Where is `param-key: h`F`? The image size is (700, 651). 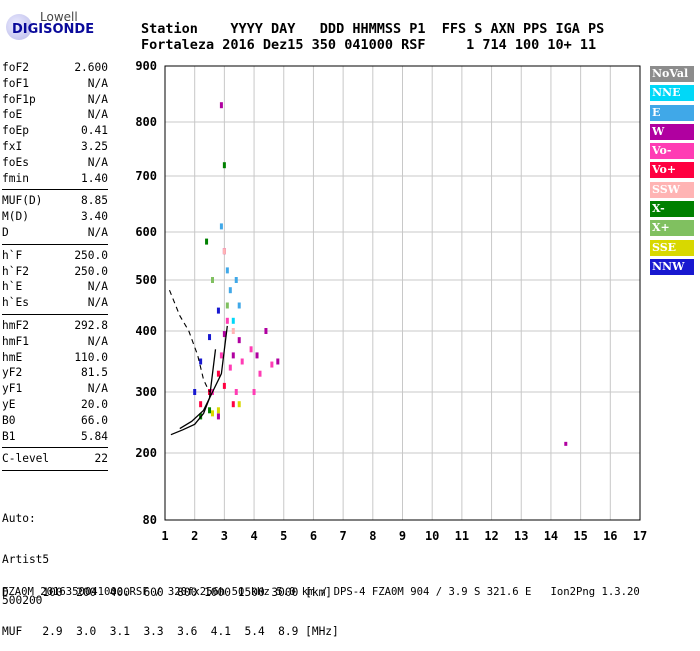
param-key: h`F is located at coordinates (12, 255).